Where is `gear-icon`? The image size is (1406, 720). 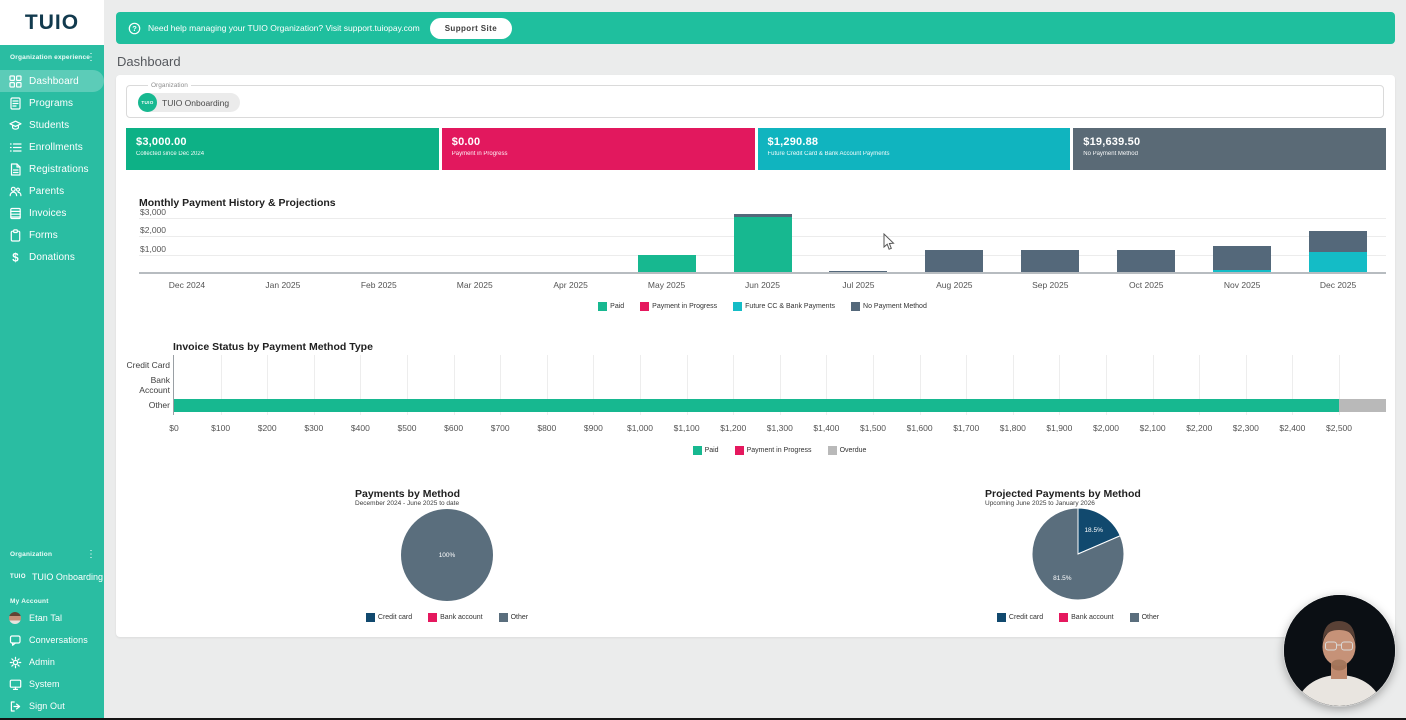 gear-icon is located at coordinates (15, 662).